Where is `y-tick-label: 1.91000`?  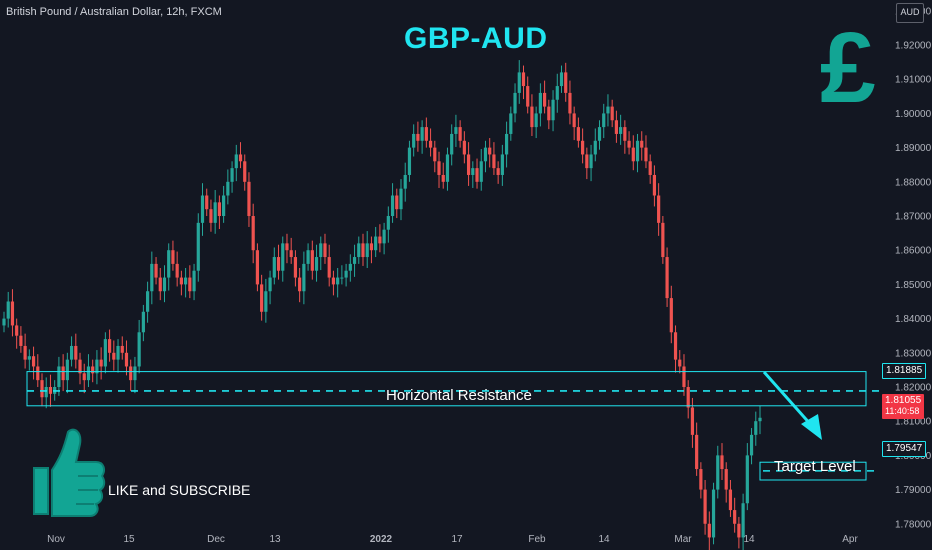 y-tick-label: 1.91000 is located at coordinates (913, 80).